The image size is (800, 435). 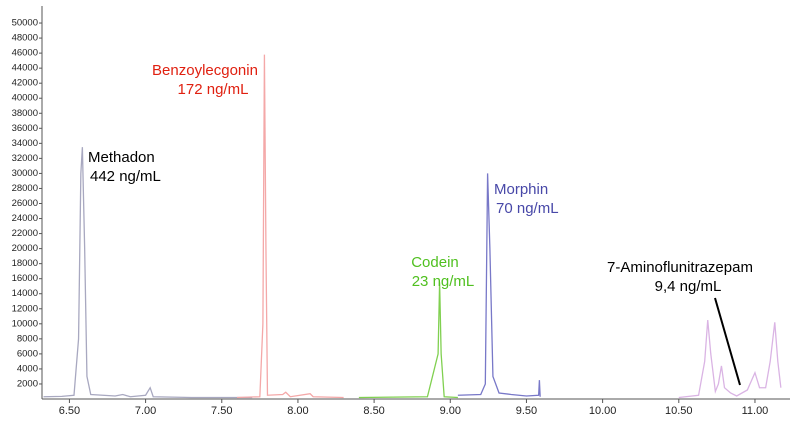 I want to click on y-tick-label: 14000, so click(x=25, y=293).